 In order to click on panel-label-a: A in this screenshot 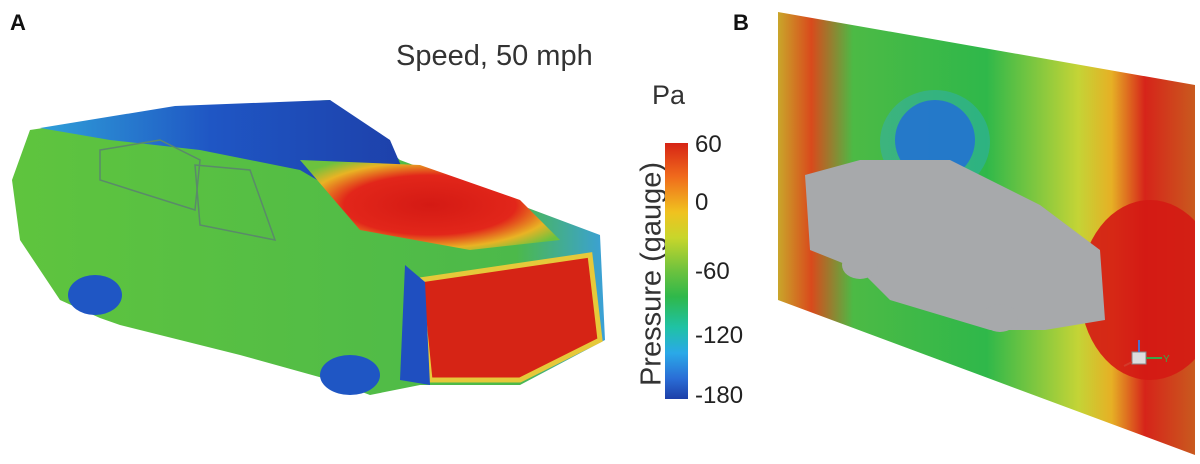, I will do `click(18, 22)`.